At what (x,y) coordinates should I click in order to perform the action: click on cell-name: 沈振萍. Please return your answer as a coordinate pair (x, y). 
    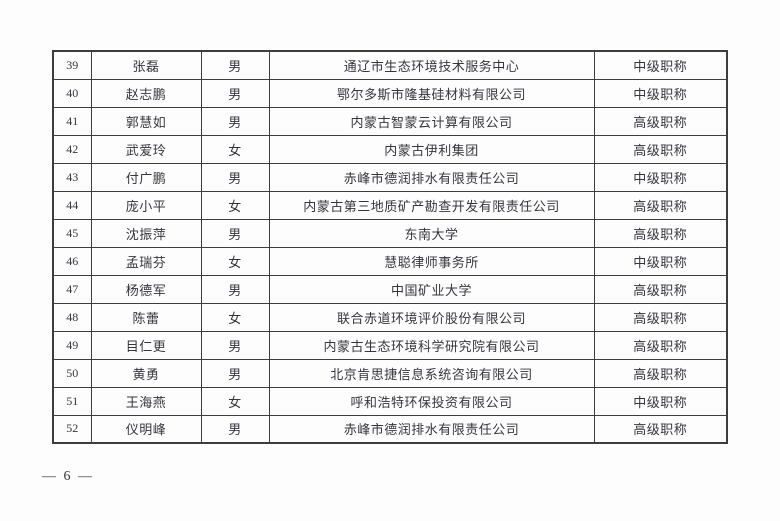
    Looking at the image, I should click on (146, 233).